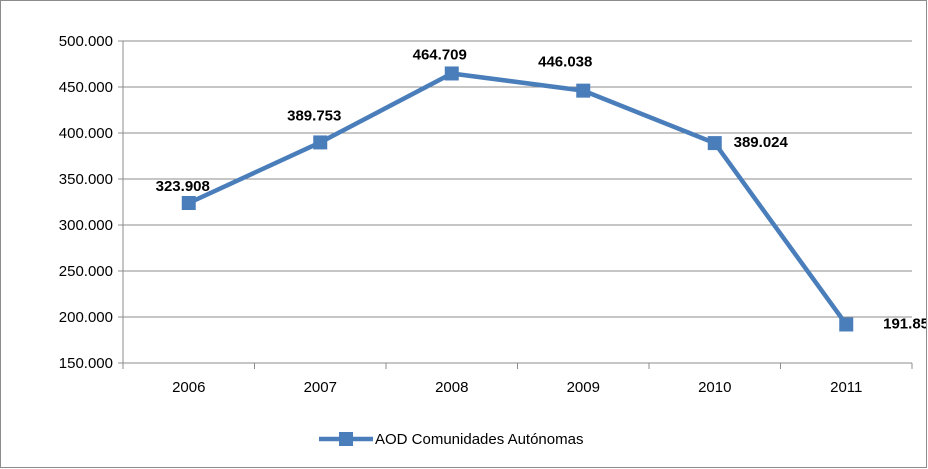 The height and width of the screenshot is (469, 928). What do you see at coordinates (583, 387) in the screenshot?
I see `x-tick-label: 2009` at bounding box center [583, 387].